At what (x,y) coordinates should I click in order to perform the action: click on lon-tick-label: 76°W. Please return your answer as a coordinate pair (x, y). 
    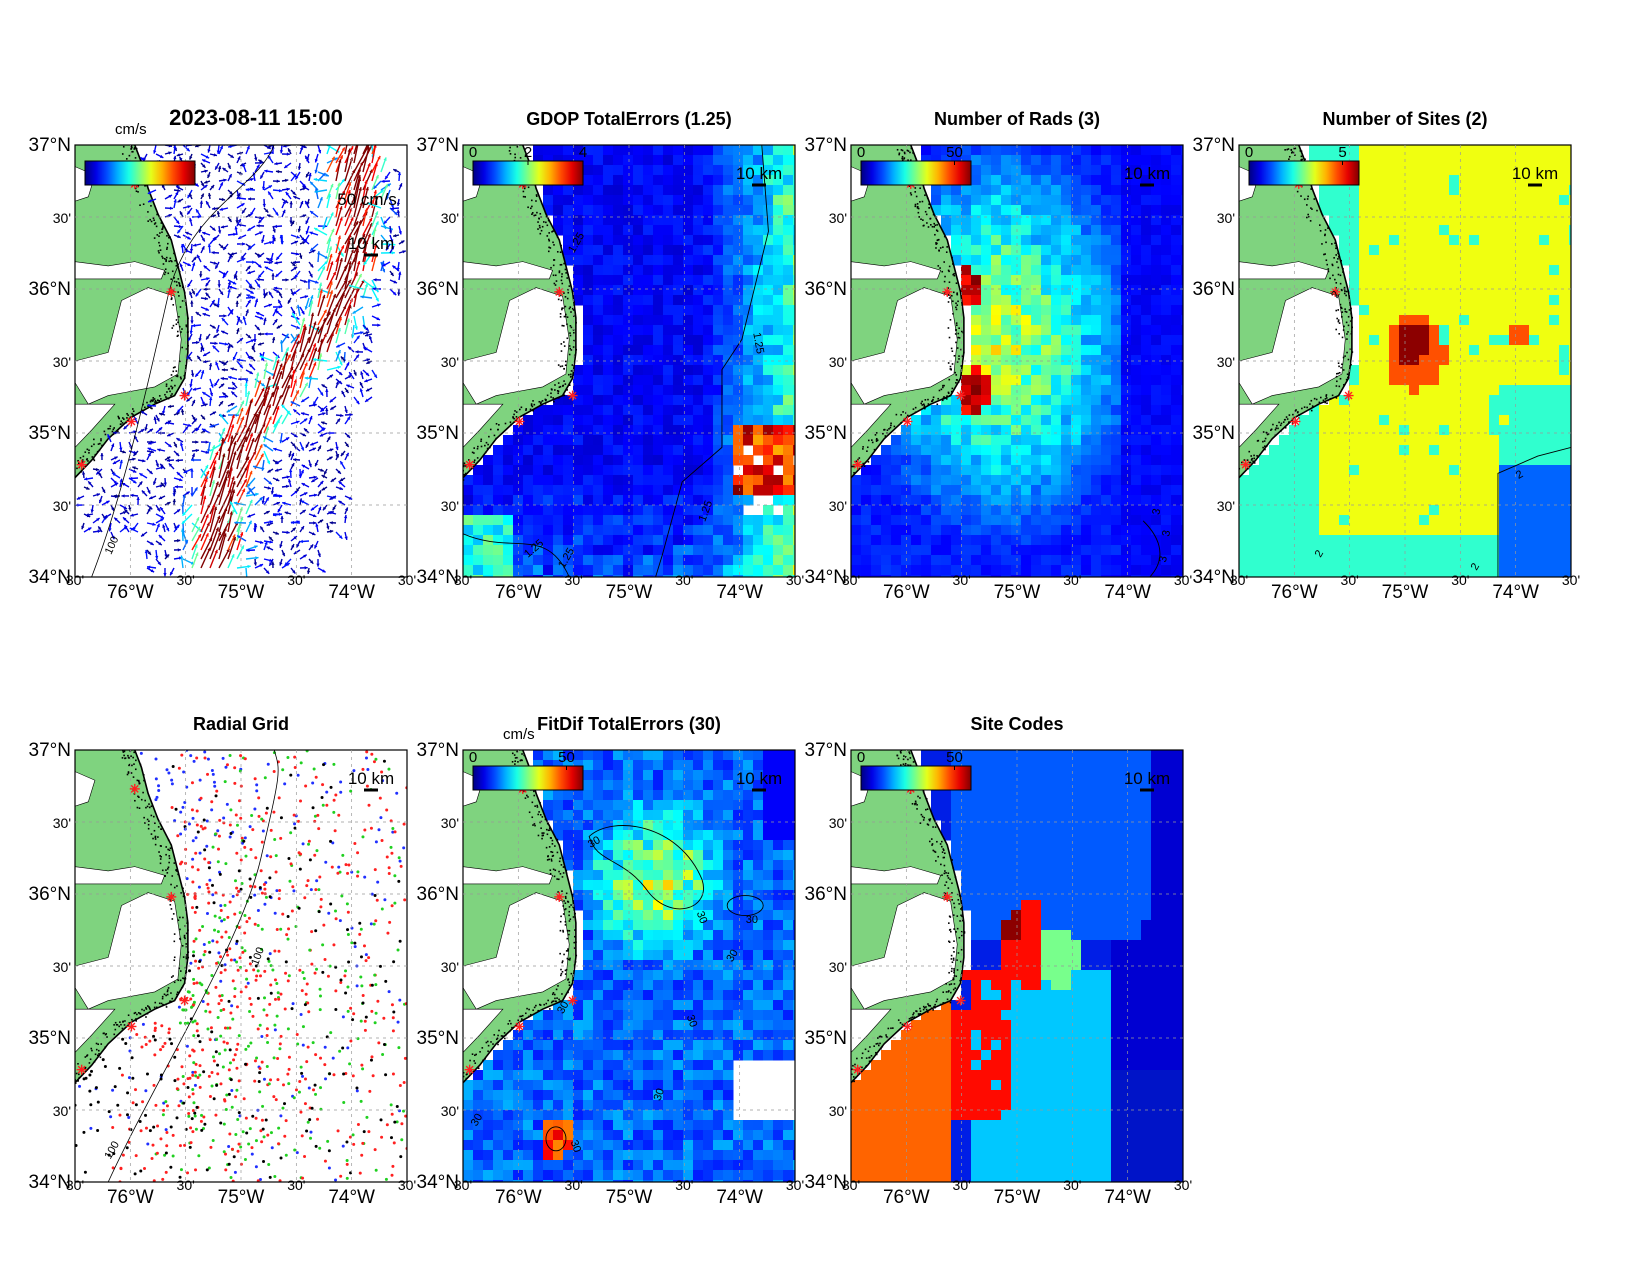
    Looking at the image, I should click on (1294, 592).